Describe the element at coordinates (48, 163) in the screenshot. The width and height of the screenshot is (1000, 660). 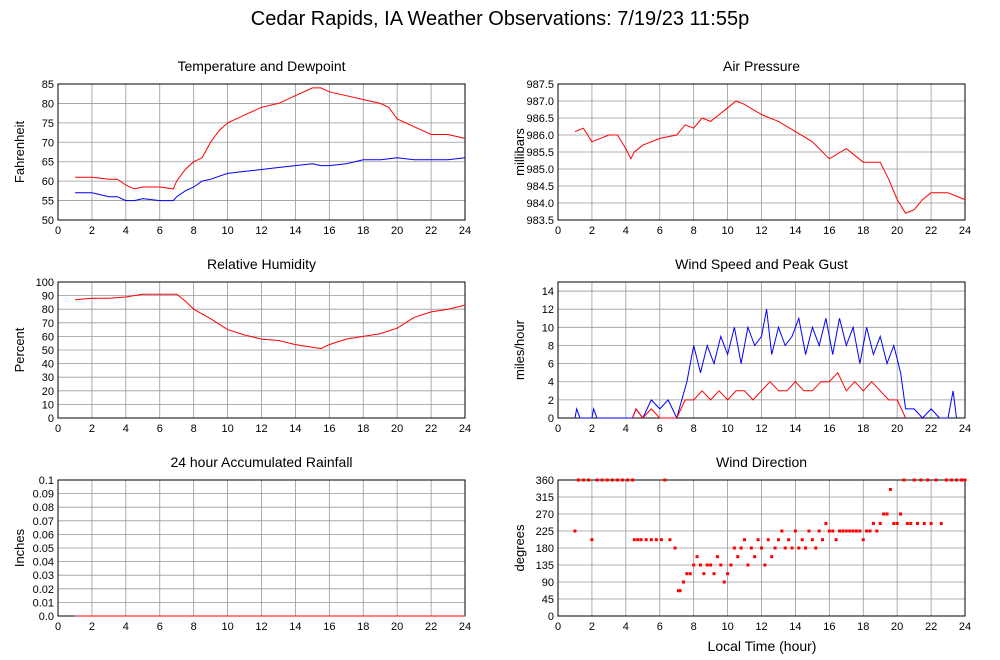
I see `y-tick-label: 65` at that location.